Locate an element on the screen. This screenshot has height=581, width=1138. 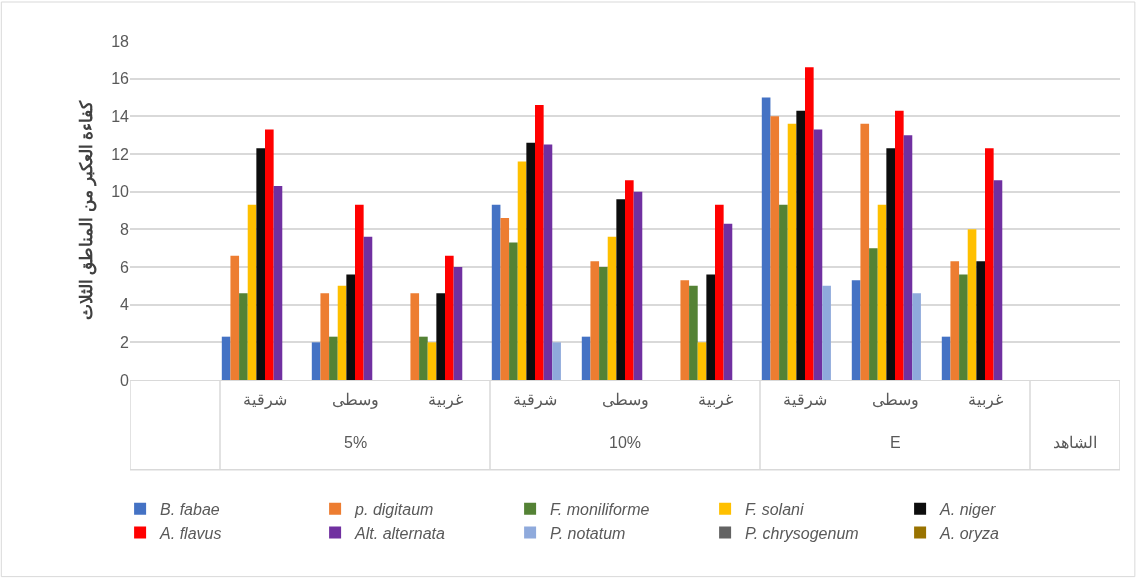
legend-label: P. chrysogenum is located at coordinates (802, 533).